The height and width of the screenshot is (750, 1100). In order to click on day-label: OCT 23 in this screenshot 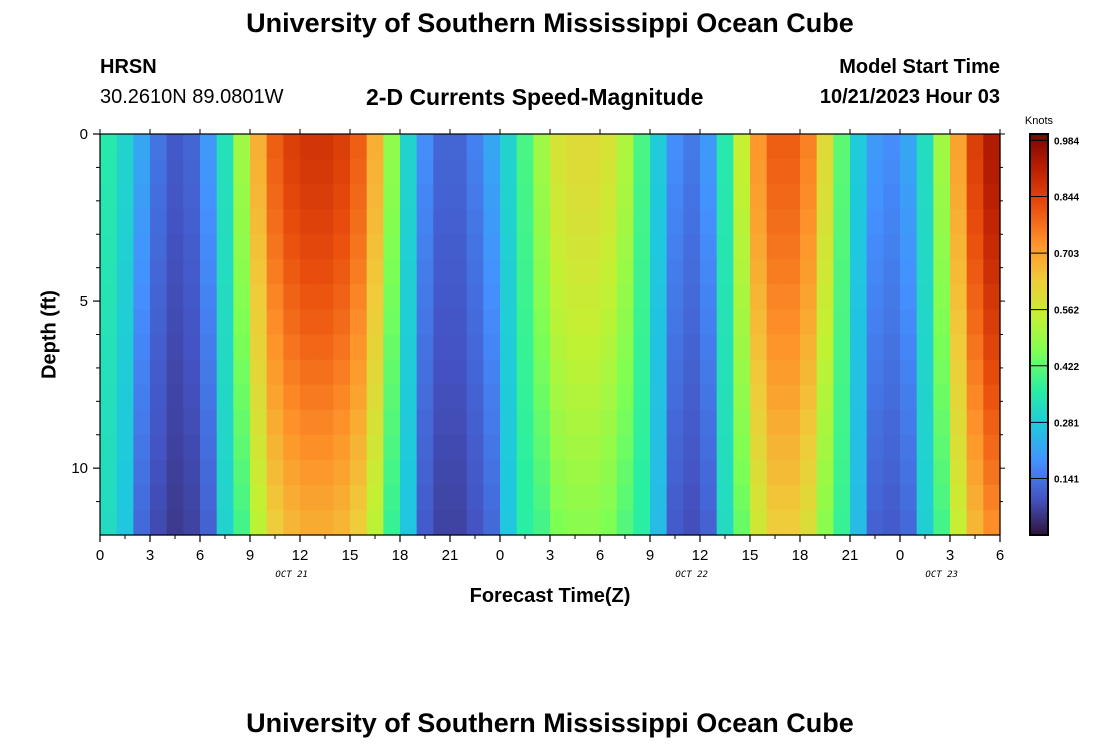, I will do `click(941, 575)`.